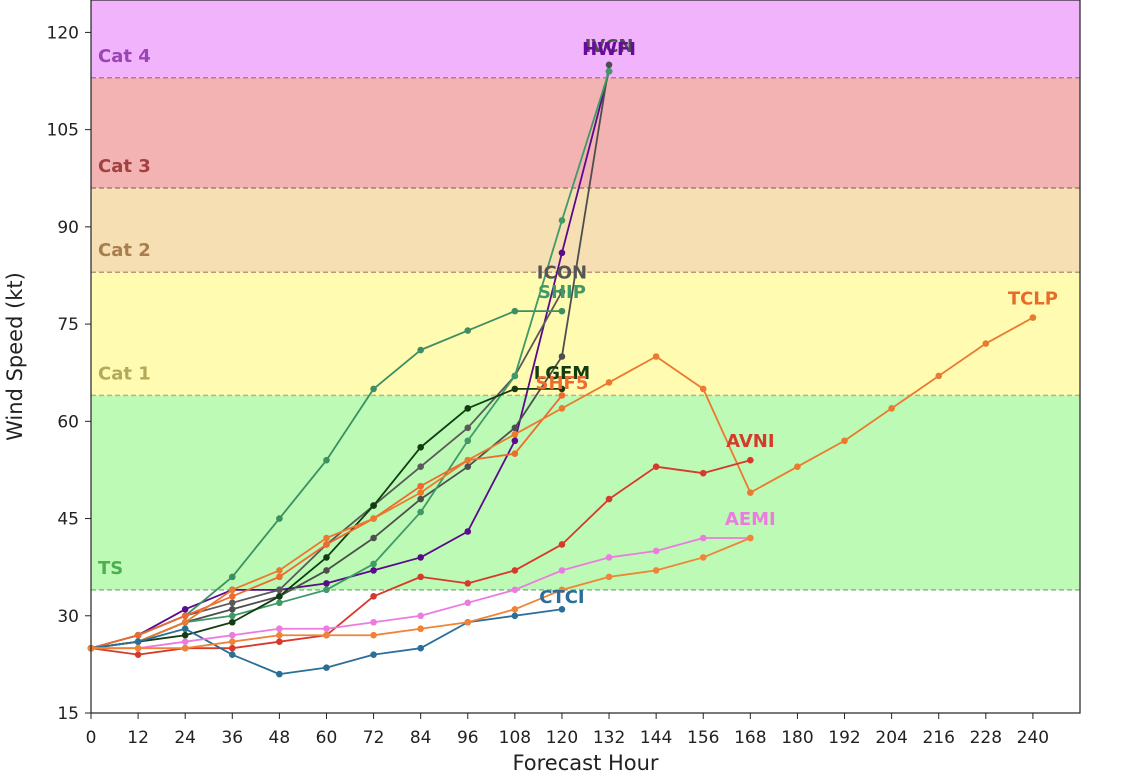  What do you see at coordinates (609, 49) in the screenshot?
I see `series-label-hwfi: HWFI` at bounding box center [609, 49].